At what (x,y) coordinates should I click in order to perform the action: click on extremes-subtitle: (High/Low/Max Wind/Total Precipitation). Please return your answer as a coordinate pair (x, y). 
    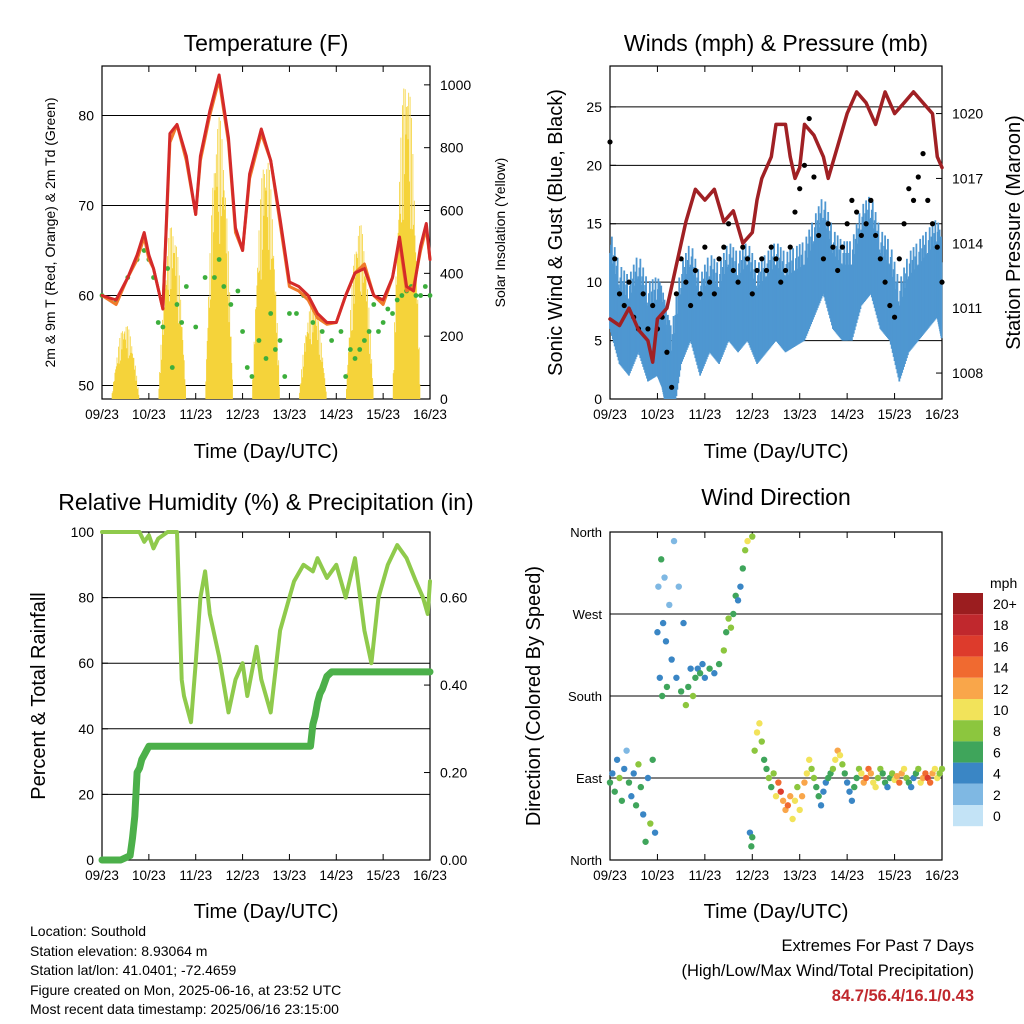
    Looking at the image, I should click on (827, 971).